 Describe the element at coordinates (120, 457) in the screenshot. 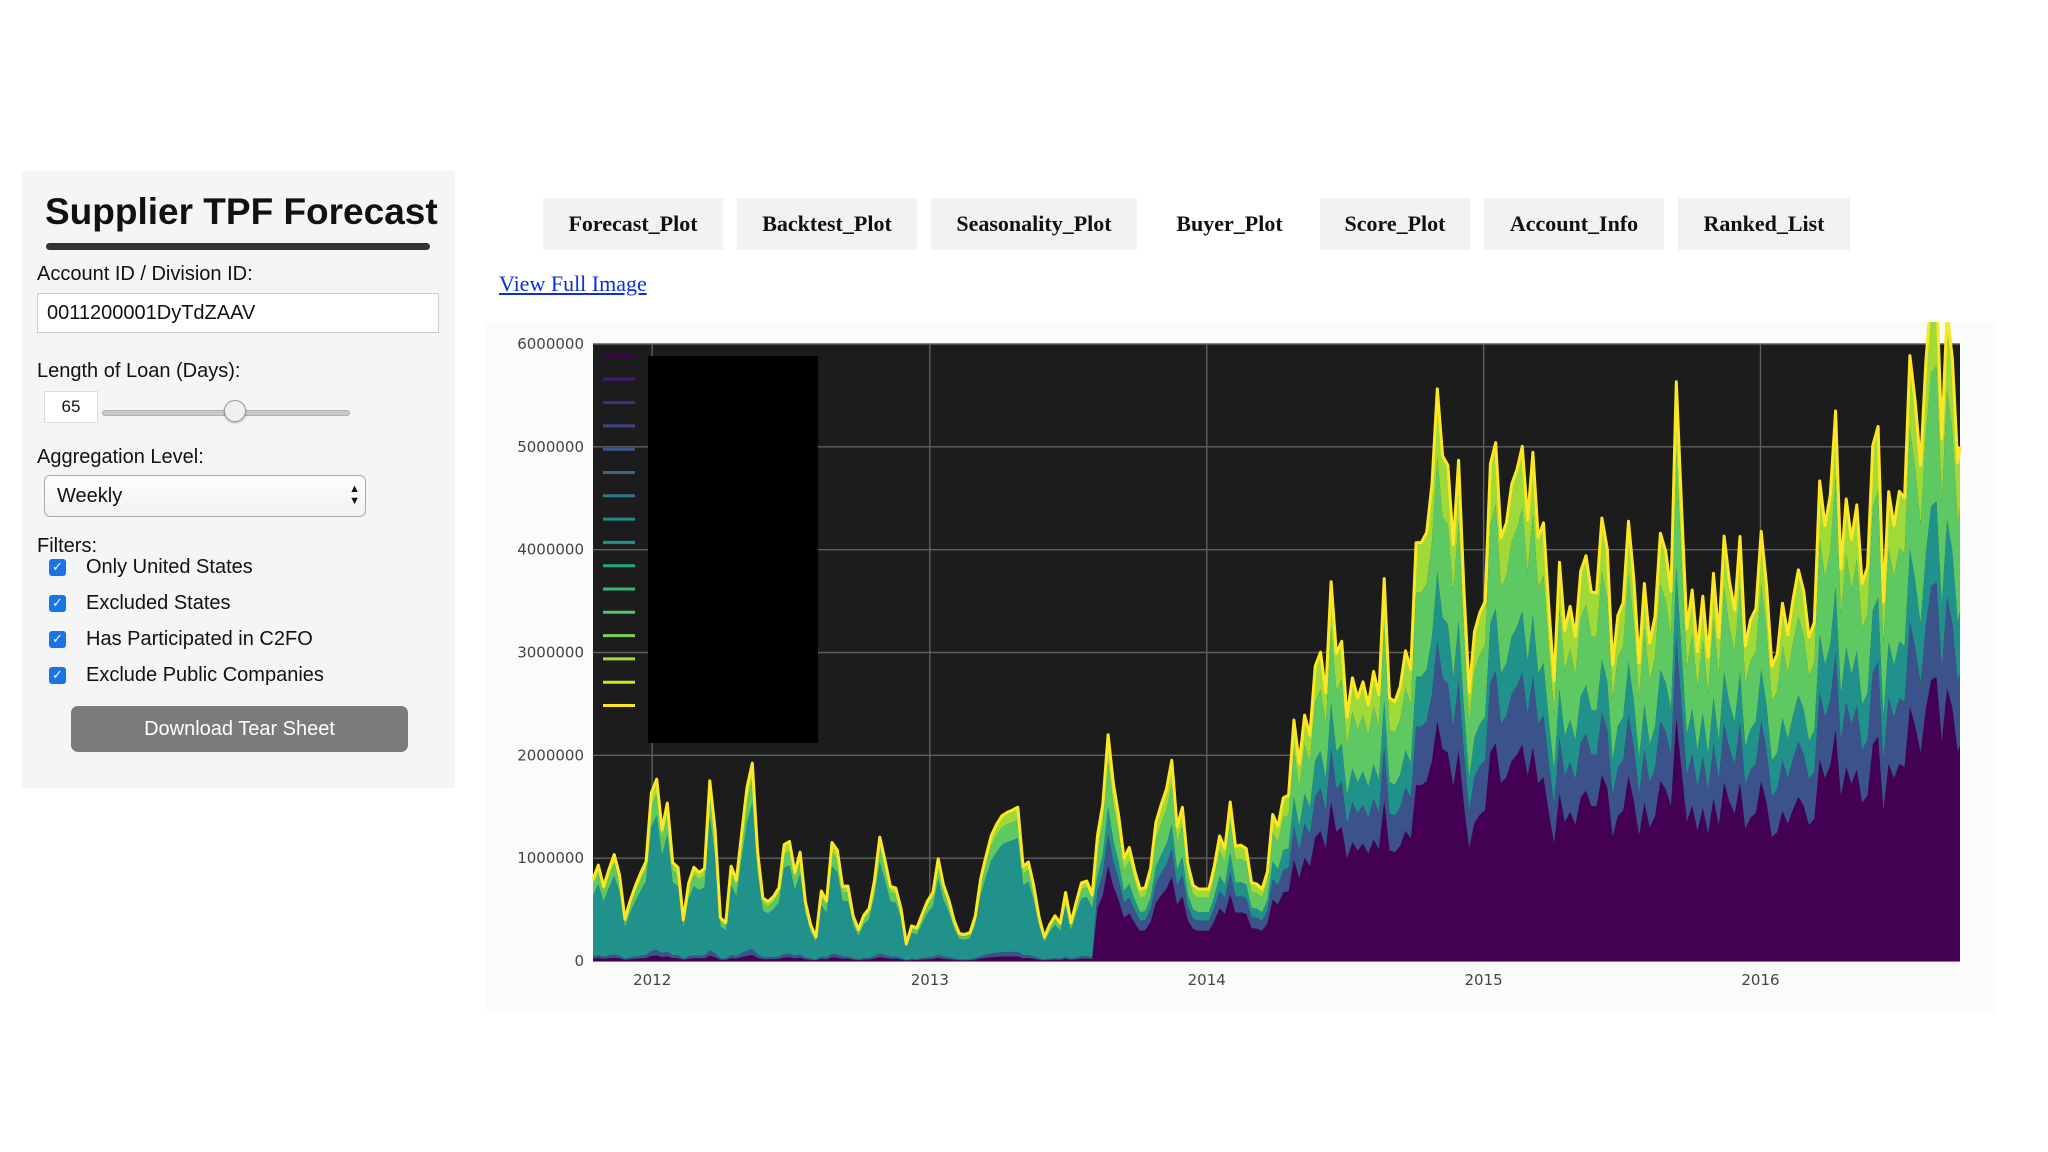

I see `aggregation-level-label: Aggregation Level:` at that location.